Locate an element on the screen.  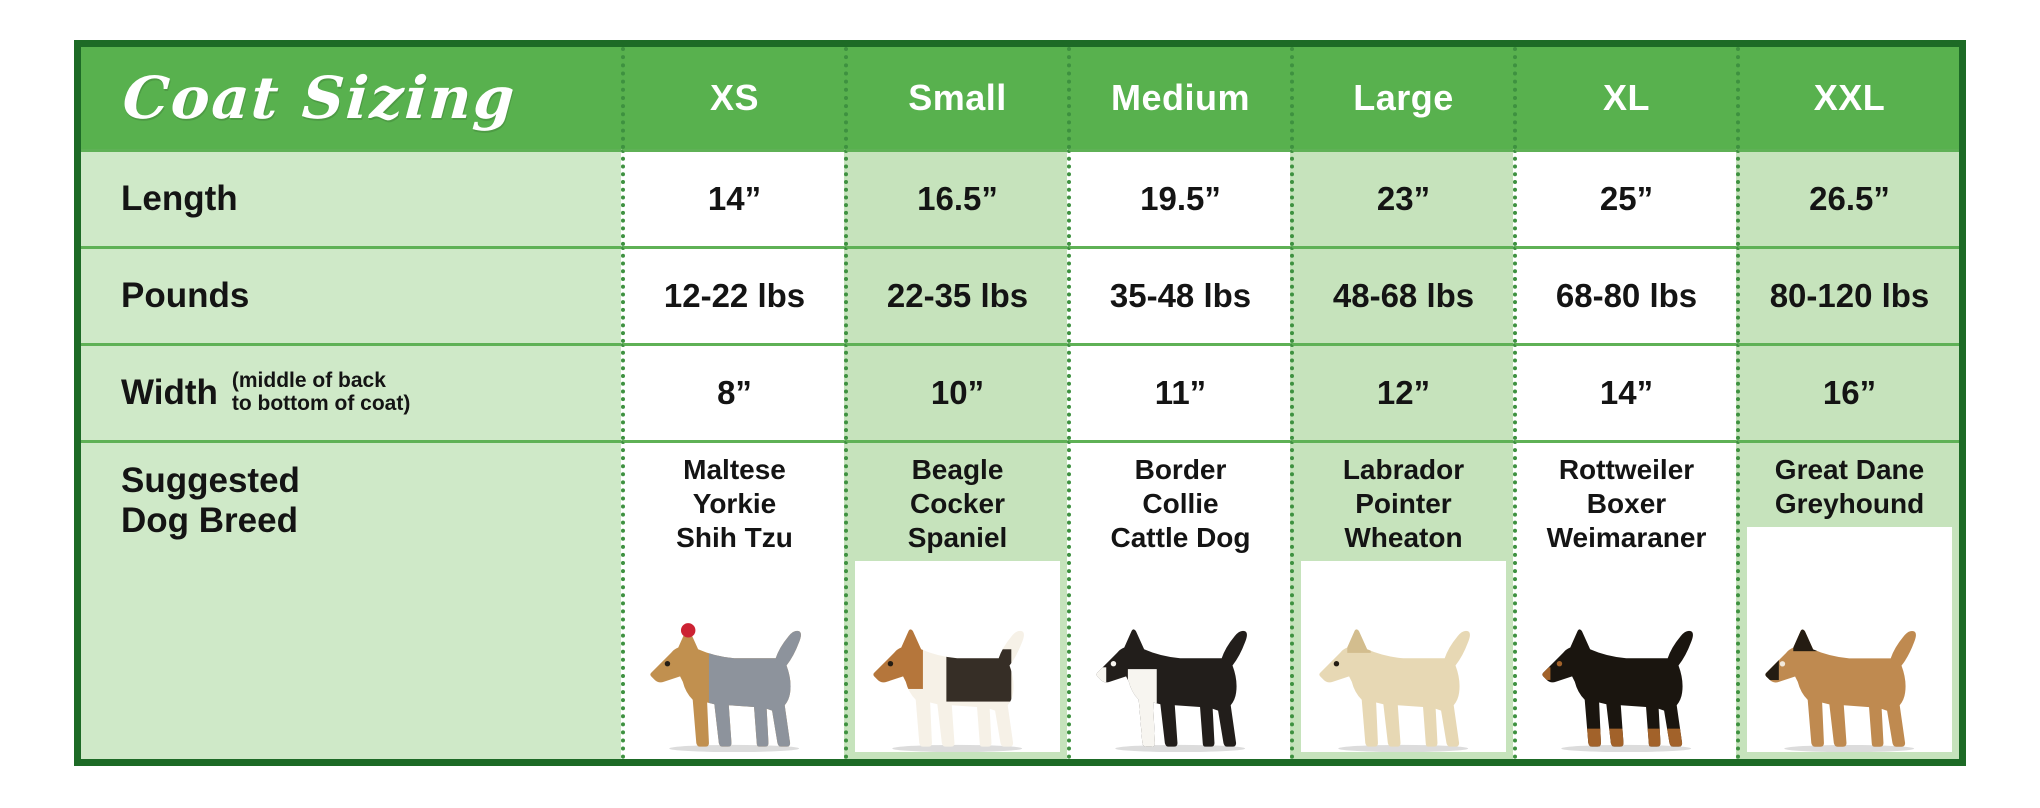
breed-names-medium: Border Collie Cattle Dog is located at coordinates (1180, 504).